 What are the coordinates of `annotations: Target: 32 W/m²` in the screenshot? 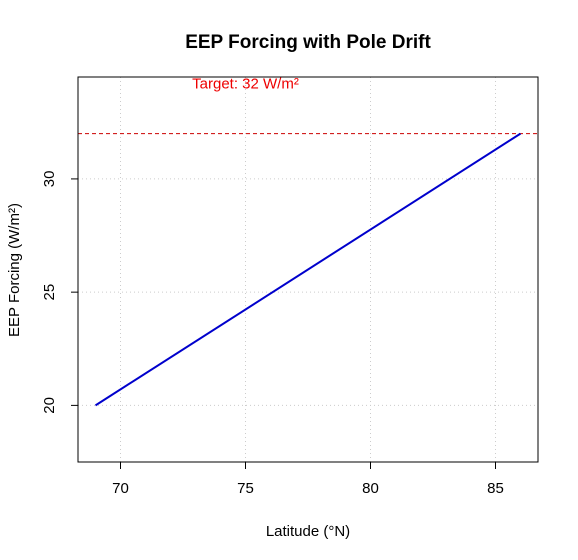 It's located at (245, 83).